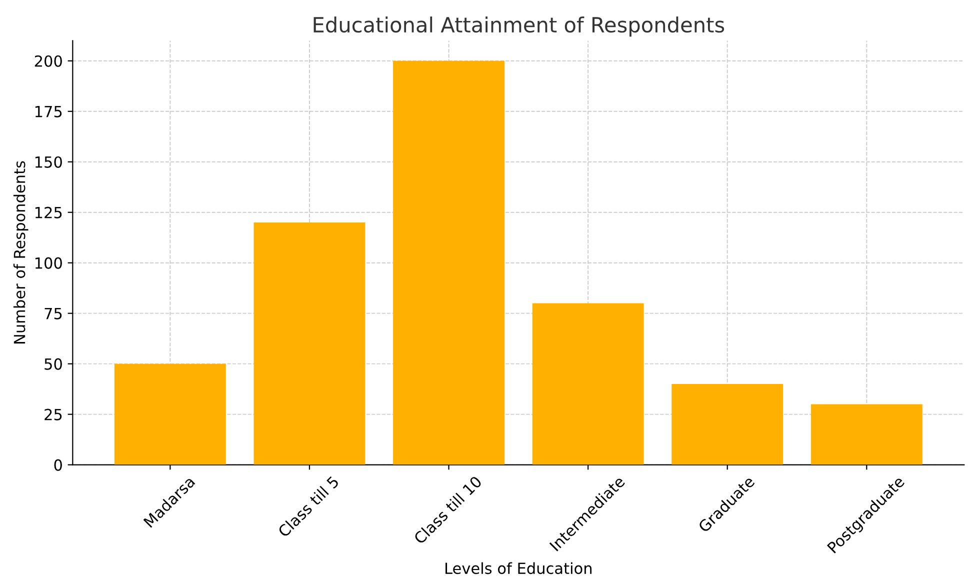  Describe the element at coordinates (48, 263) in the screenshot. I see `y-tick-label: 100` at that location.